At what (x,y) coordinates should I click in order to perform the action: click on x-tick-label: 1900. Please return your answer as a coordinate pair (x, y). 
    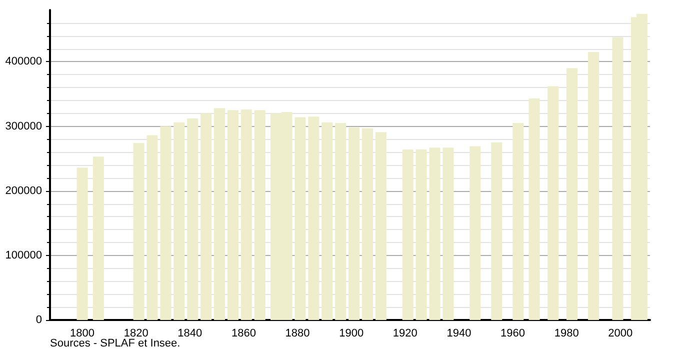
    Looking at the image, I should click on (351, 334).